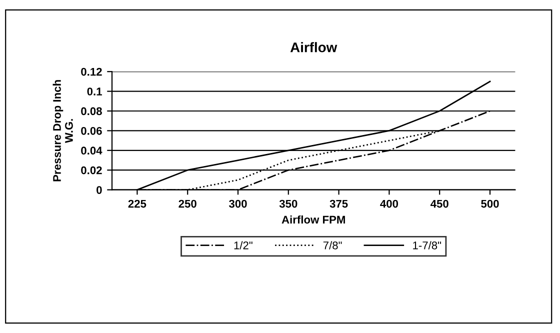  I want to click on x-tick-label: 350, so click(288, 204).